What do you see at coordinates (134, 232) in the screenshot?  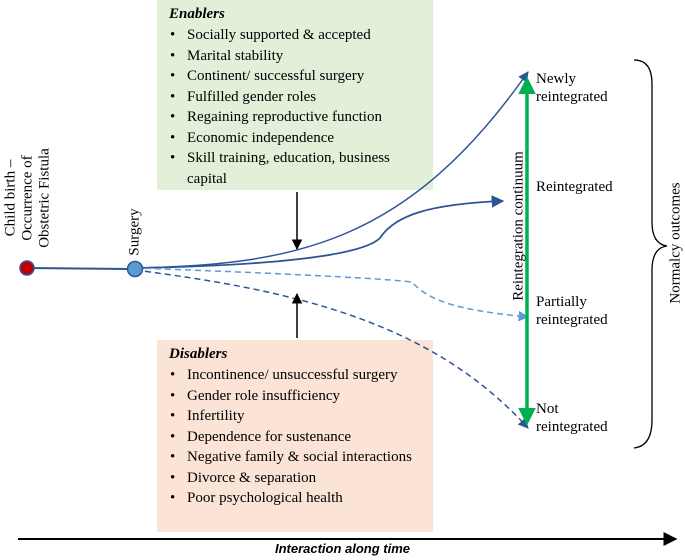 I see `surgery-label: Surgery` at bounding box center [134, 232].